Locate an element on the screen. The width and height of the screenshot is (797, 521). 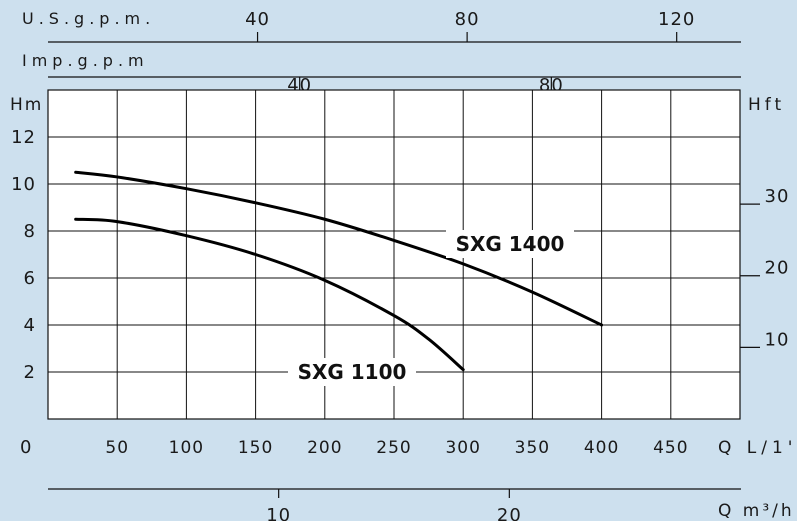
m3h-tick-label: 20 is located at coordinates (509, 513).